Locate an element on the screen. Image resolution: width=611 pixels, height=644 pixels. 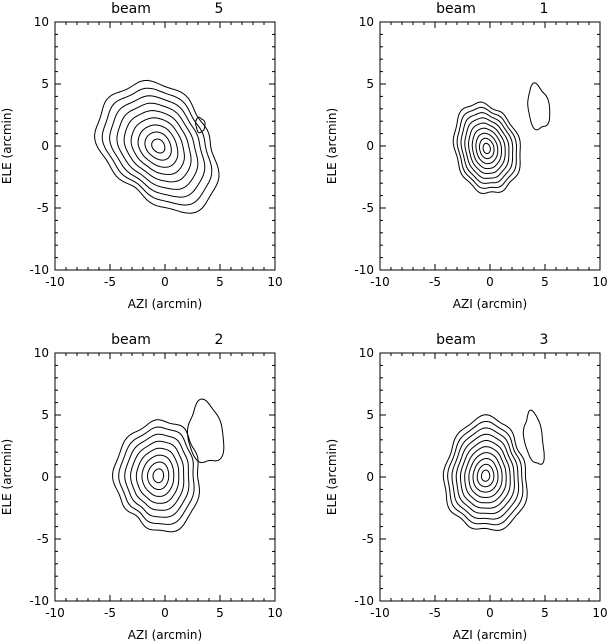
panel-title-number: 5 is located at coordinates (219, 9).